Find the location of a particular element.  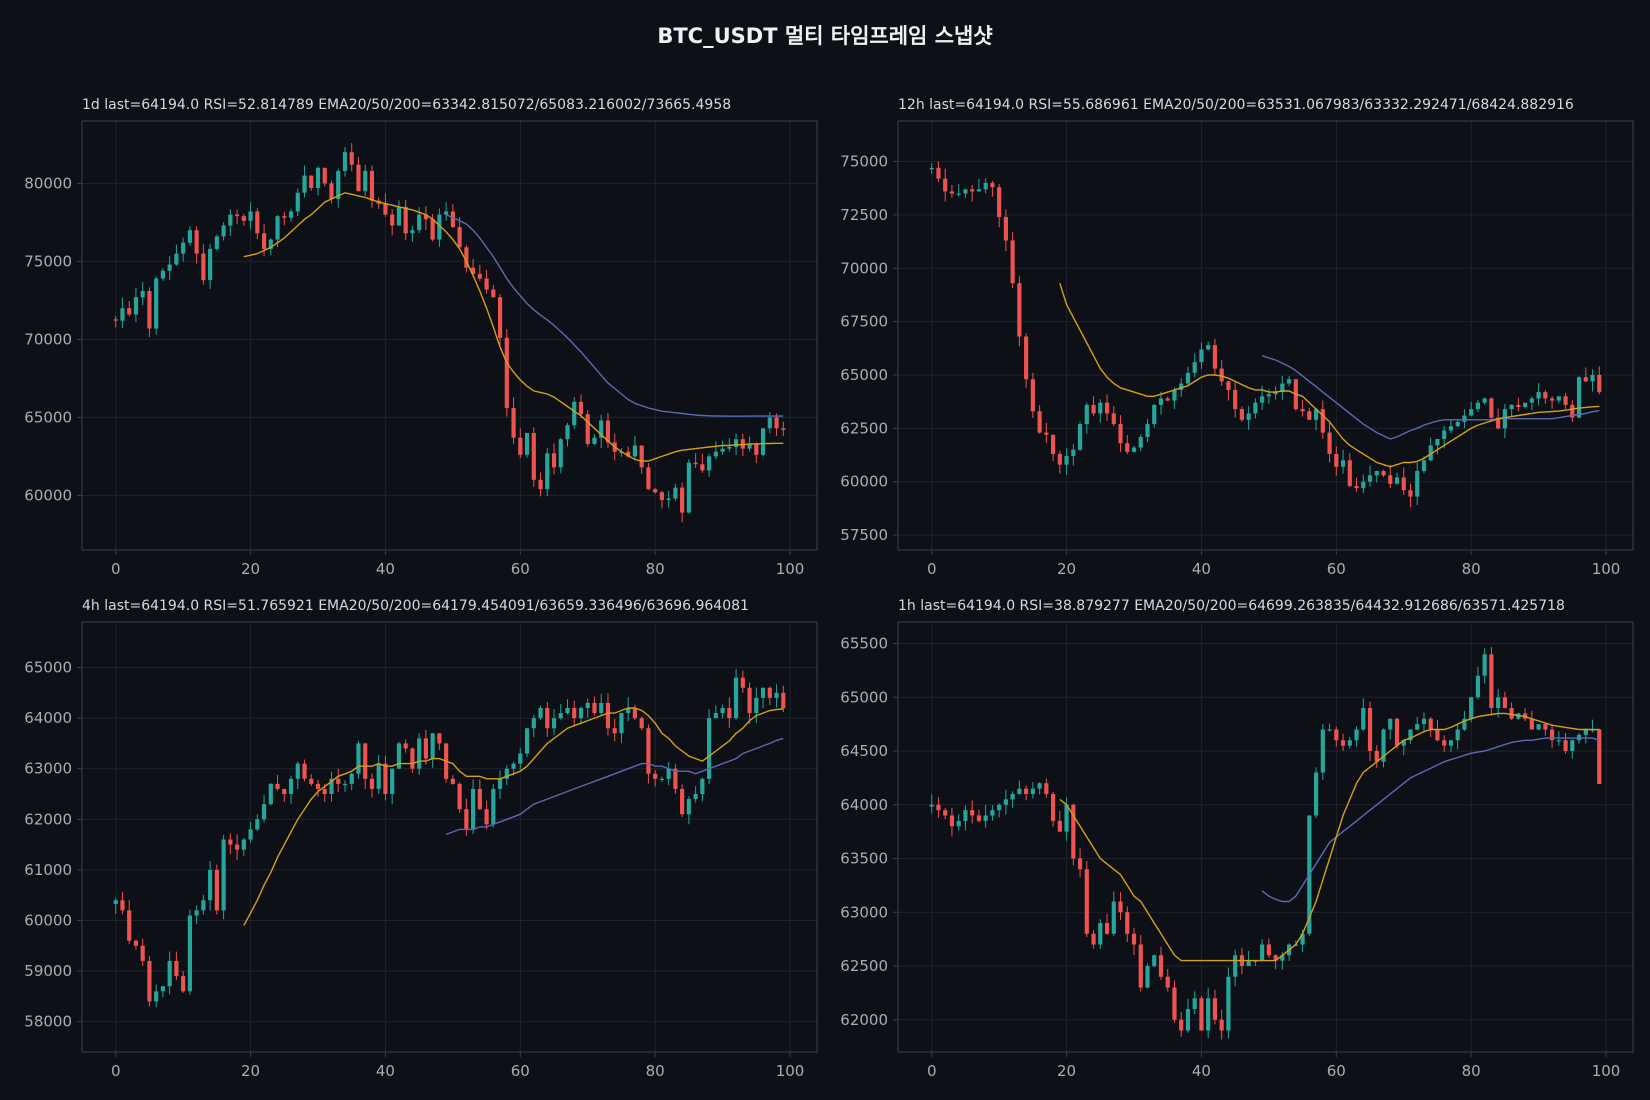

x-tick-label: 0 is located at coordinates (116, 569).